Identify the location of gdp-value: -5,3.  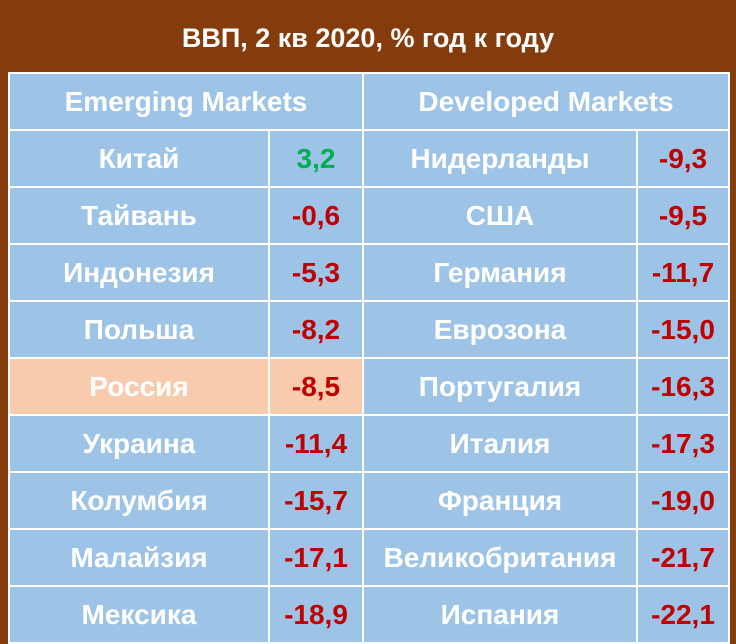
(316, 272).